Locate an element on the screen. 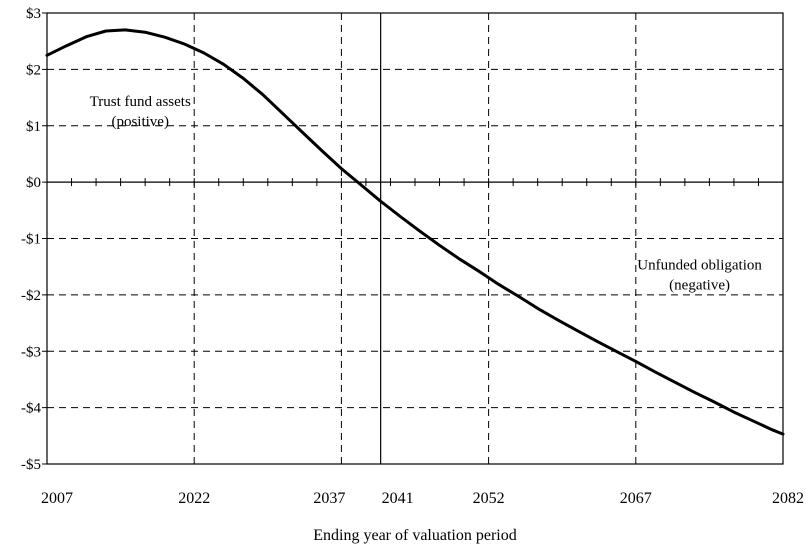 The height and width of the screenshot is (546, 806). x-tick-label: 2022 is located at coordinates (194, 498).